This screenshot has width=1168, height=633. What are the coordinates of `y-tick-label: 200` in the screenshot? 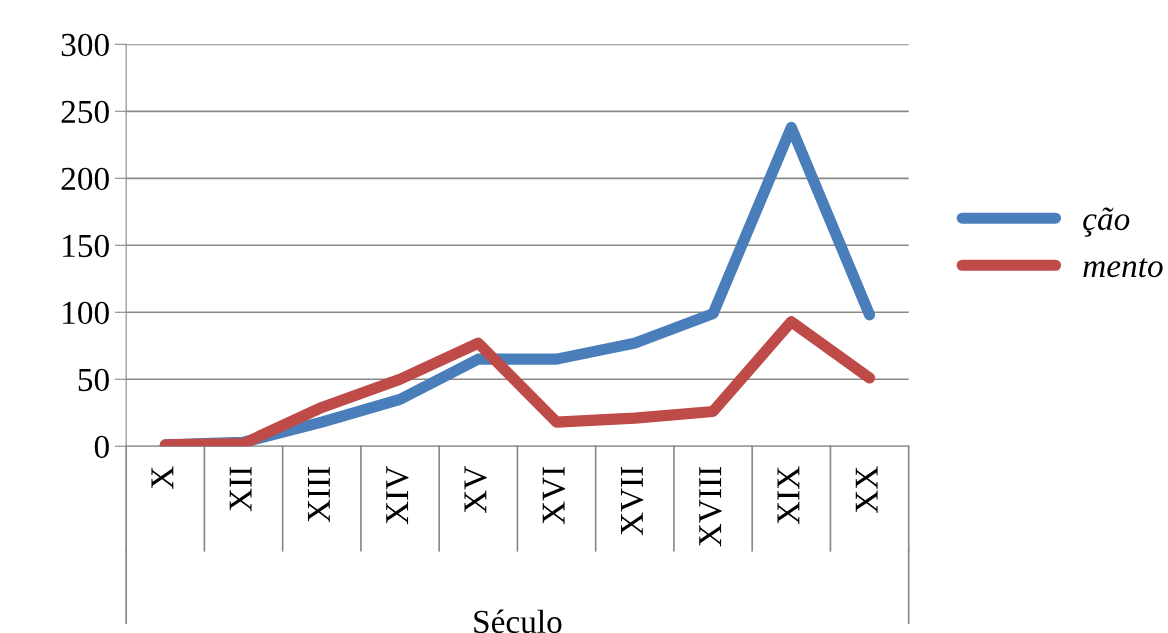 It's located at (85, 179).